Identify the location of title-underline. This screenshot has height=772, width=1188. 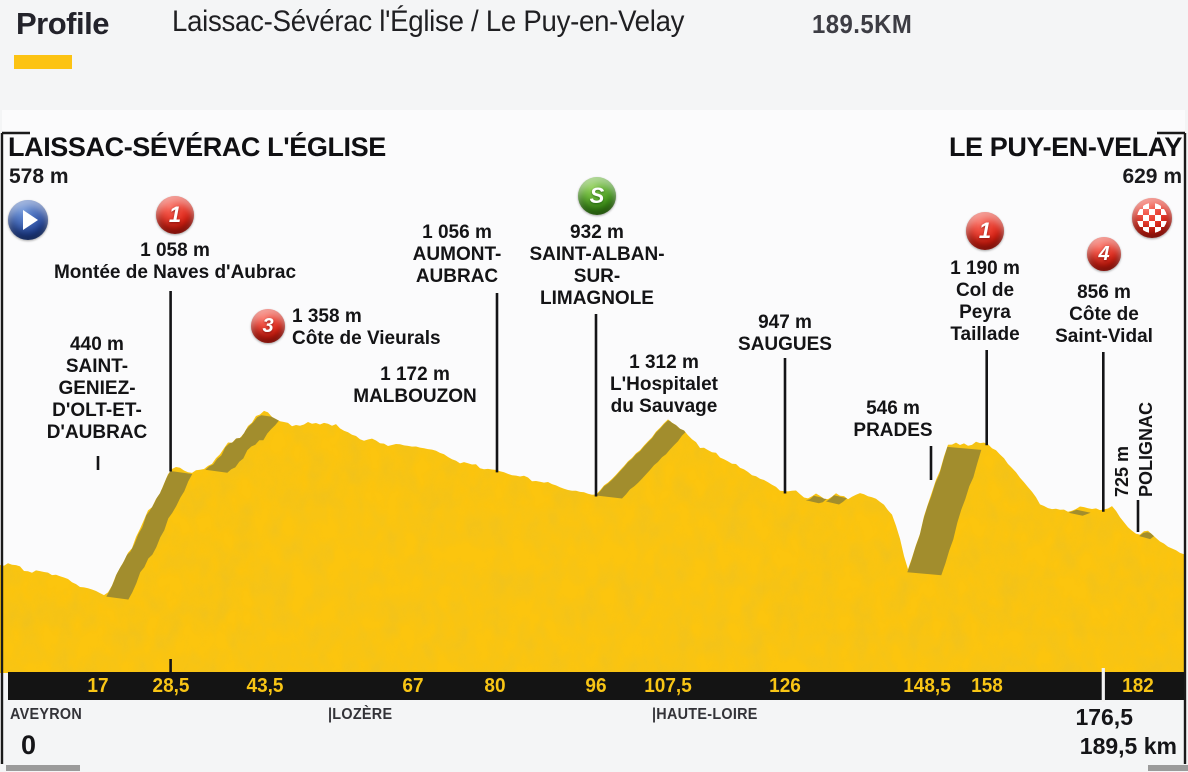
(43, 62).